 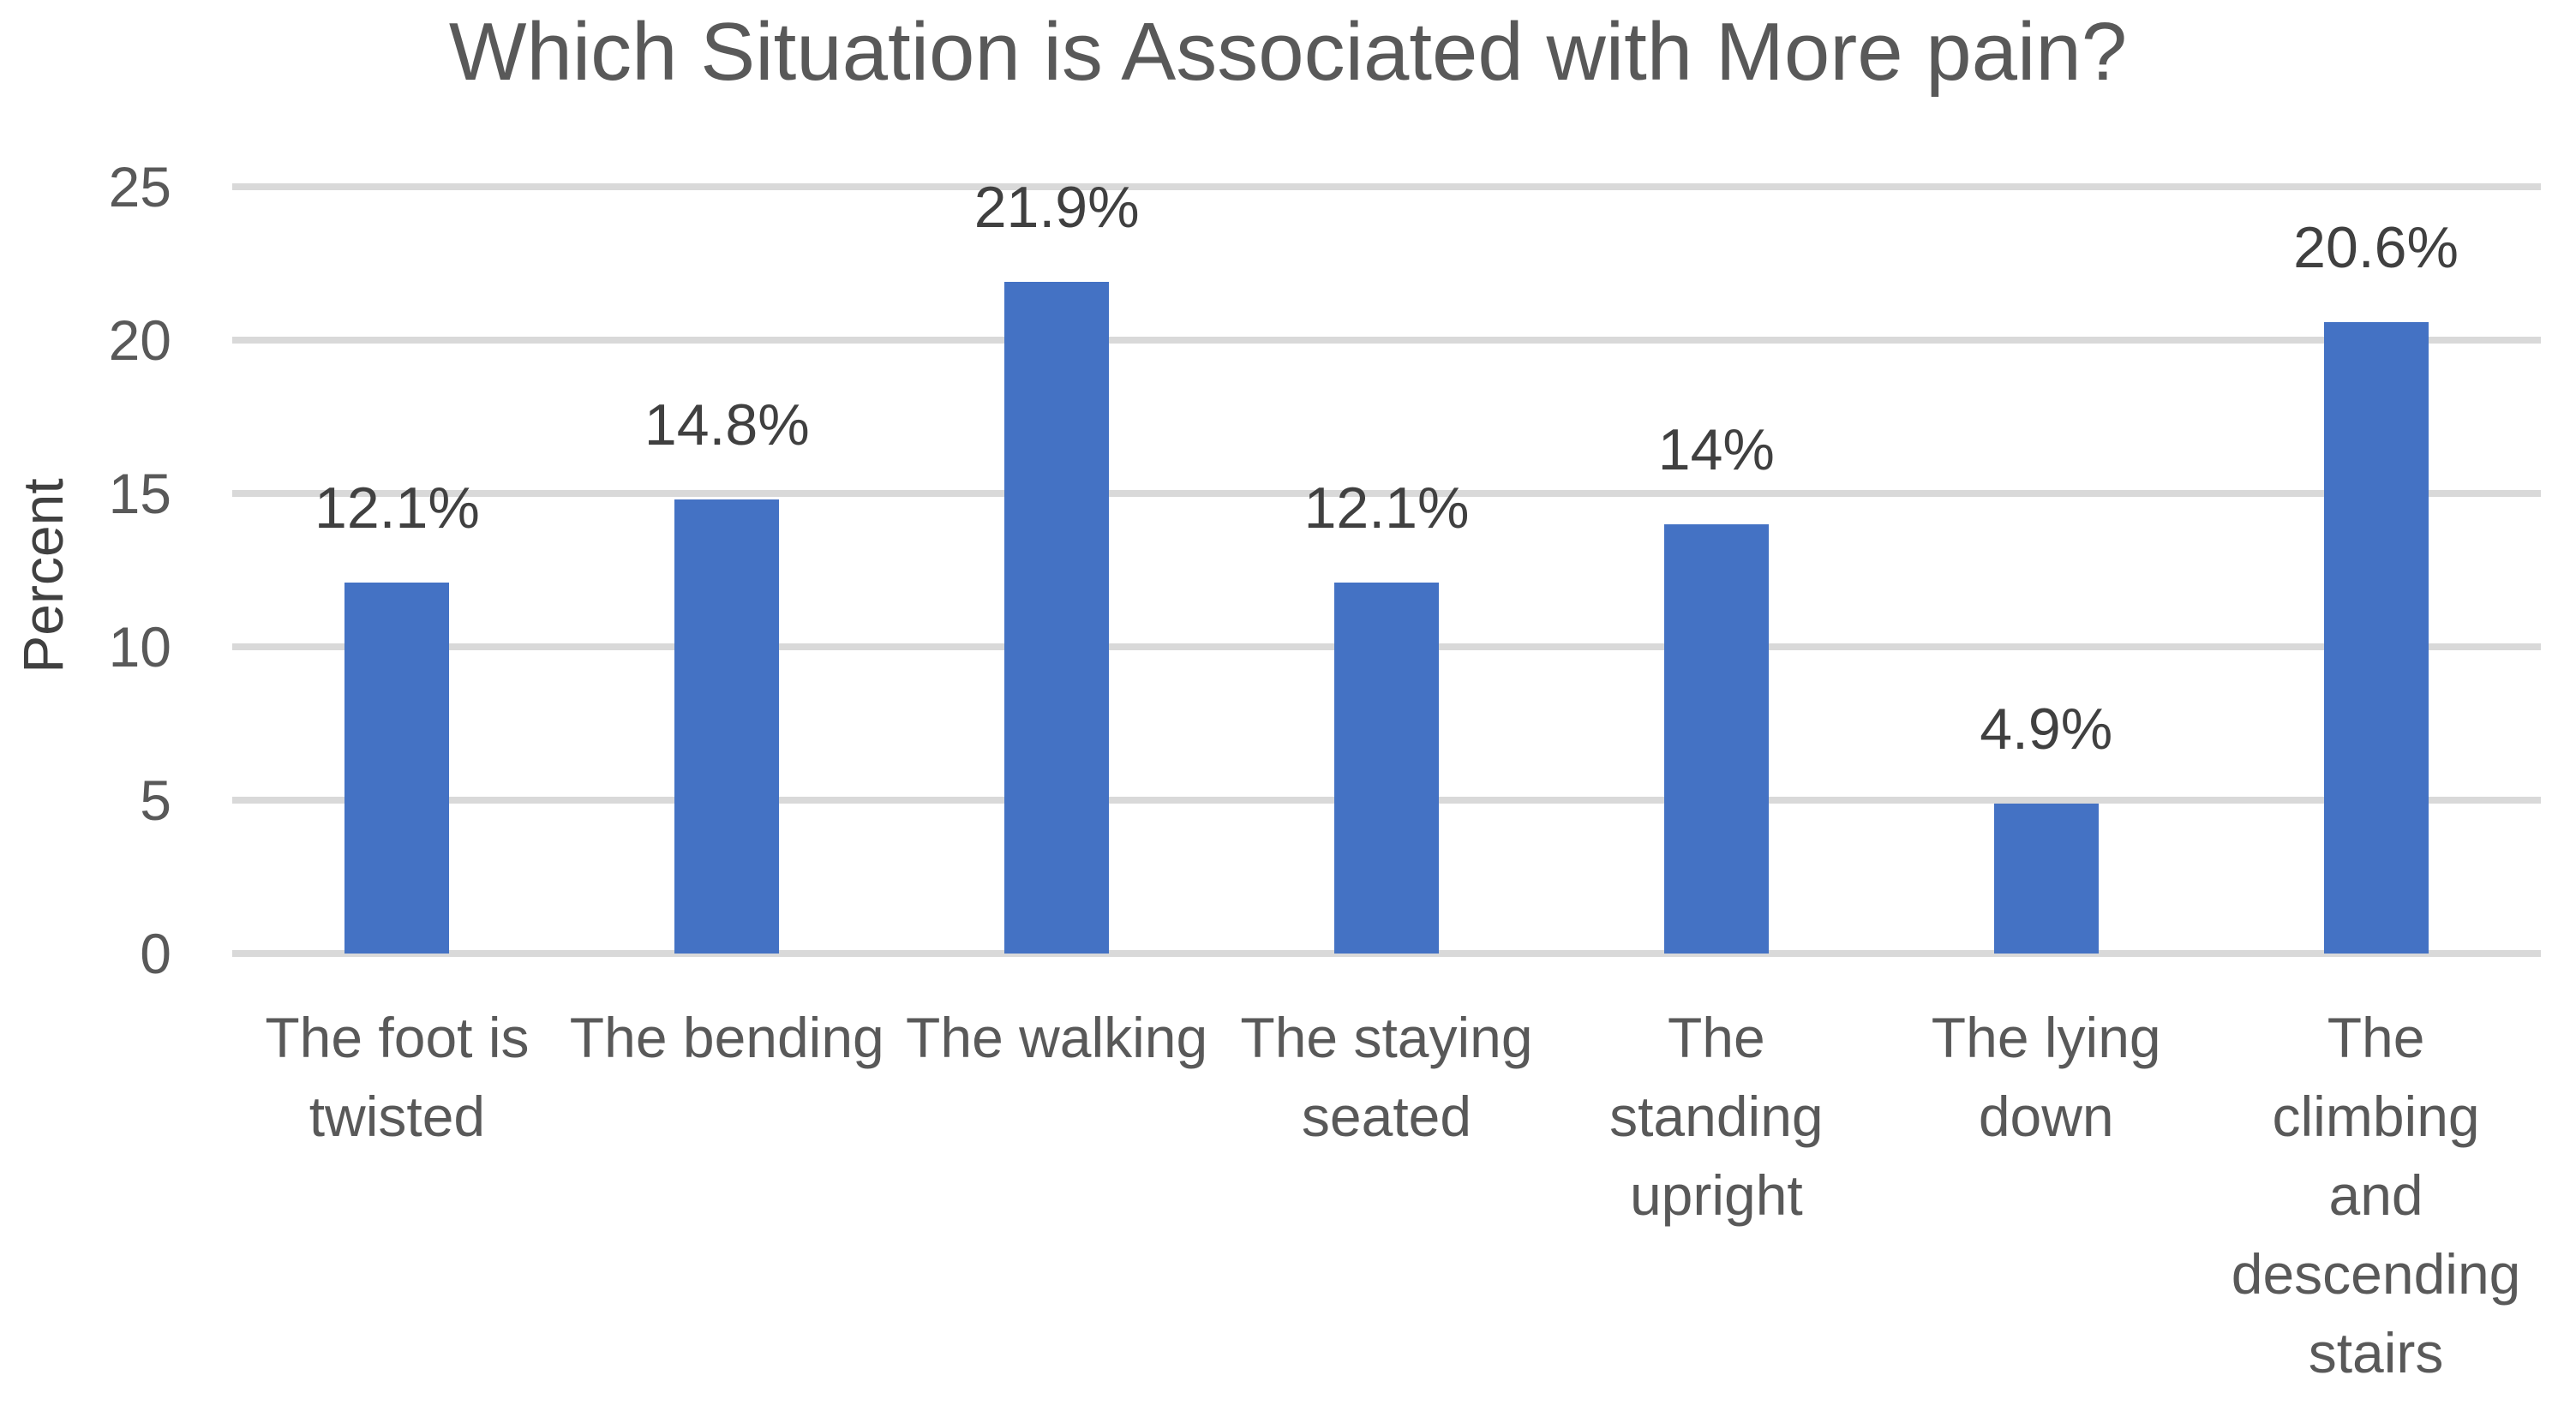 I want to click on x-category-label: The bending, so click(x=726, y=1037).